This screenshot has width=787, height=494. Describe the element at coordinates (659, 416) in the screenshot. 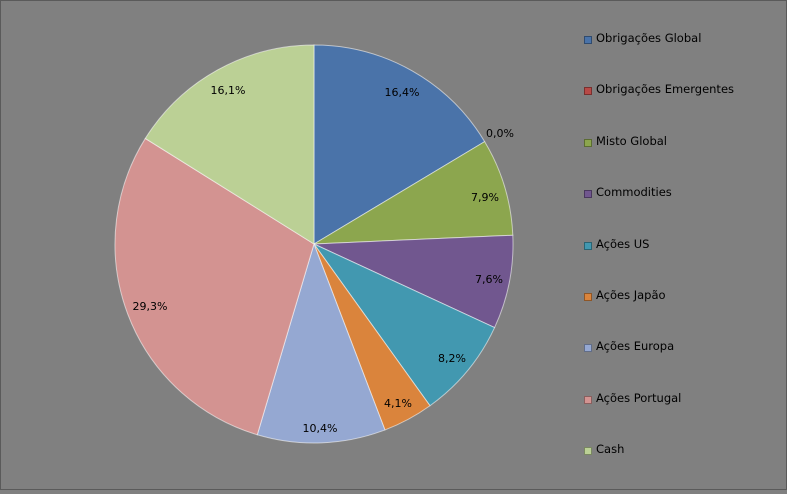

I see `legend-item: Ações Portugal` at that location.